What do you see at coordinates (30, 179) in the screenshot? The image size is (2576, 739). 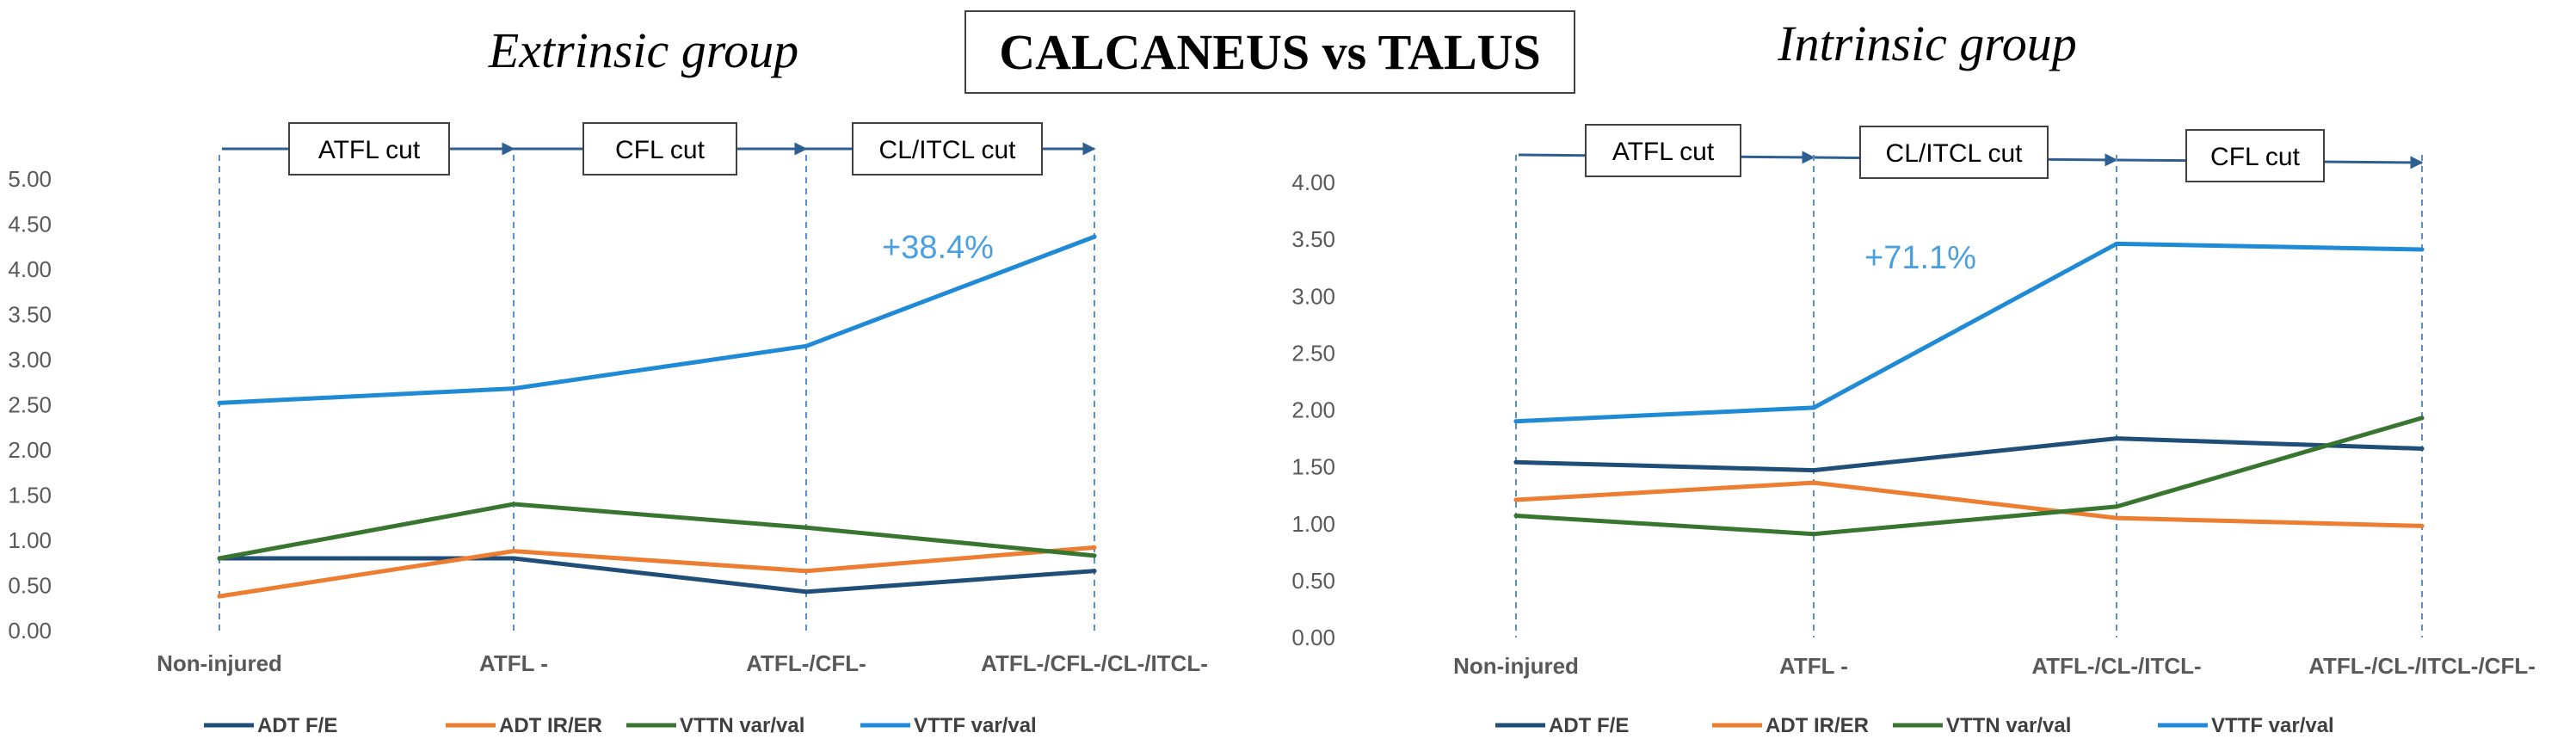 I see `extrinsic-y-tick-5-00: 5.00` at bounding box center [30, 179].